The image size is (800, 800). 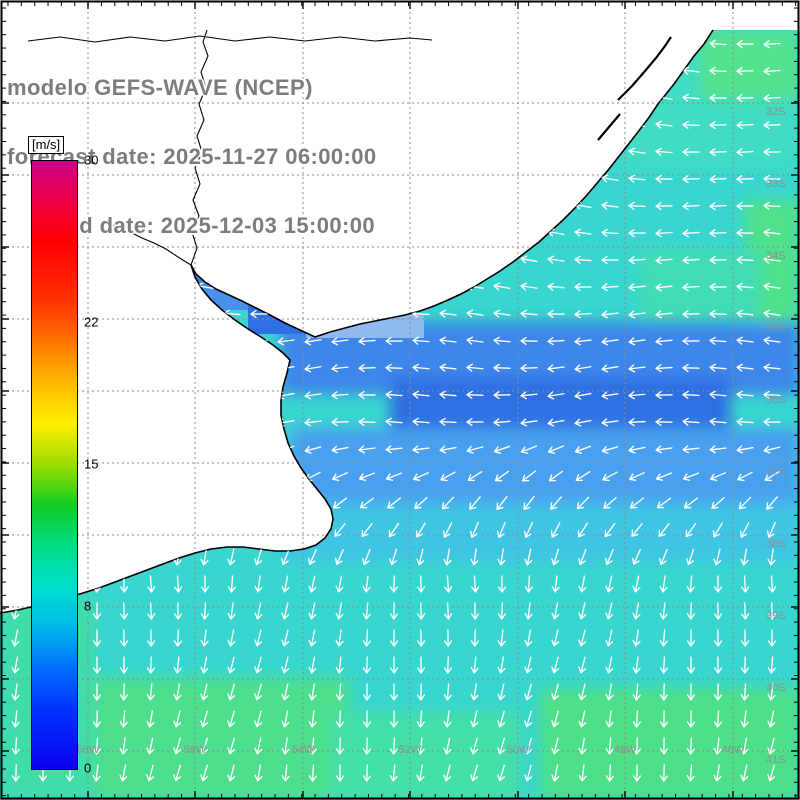 I want to click on latitude-label: 40S, so click(x=776, y=688).